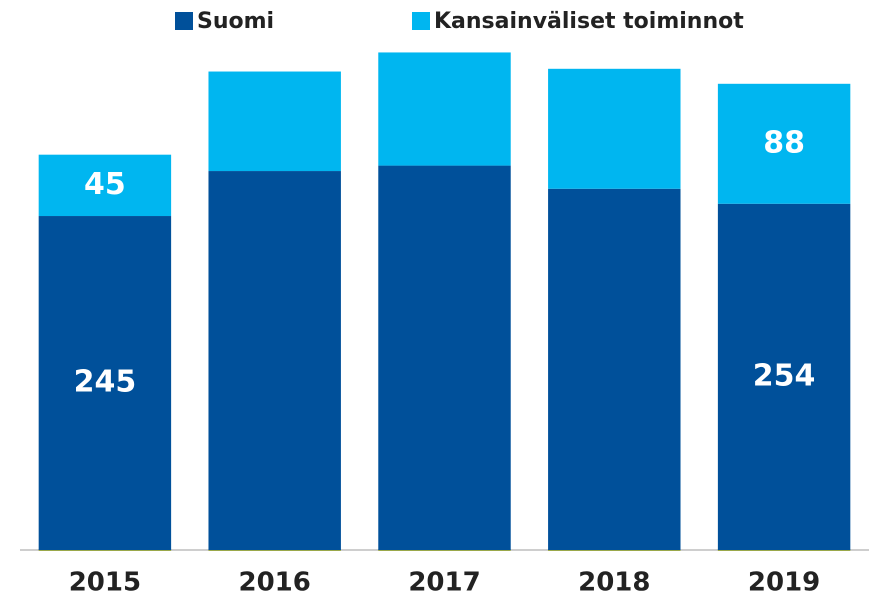 The width and height of the screenshot is (869, 606). I want to click on x-tick-label: 2018, so click(614, 583).